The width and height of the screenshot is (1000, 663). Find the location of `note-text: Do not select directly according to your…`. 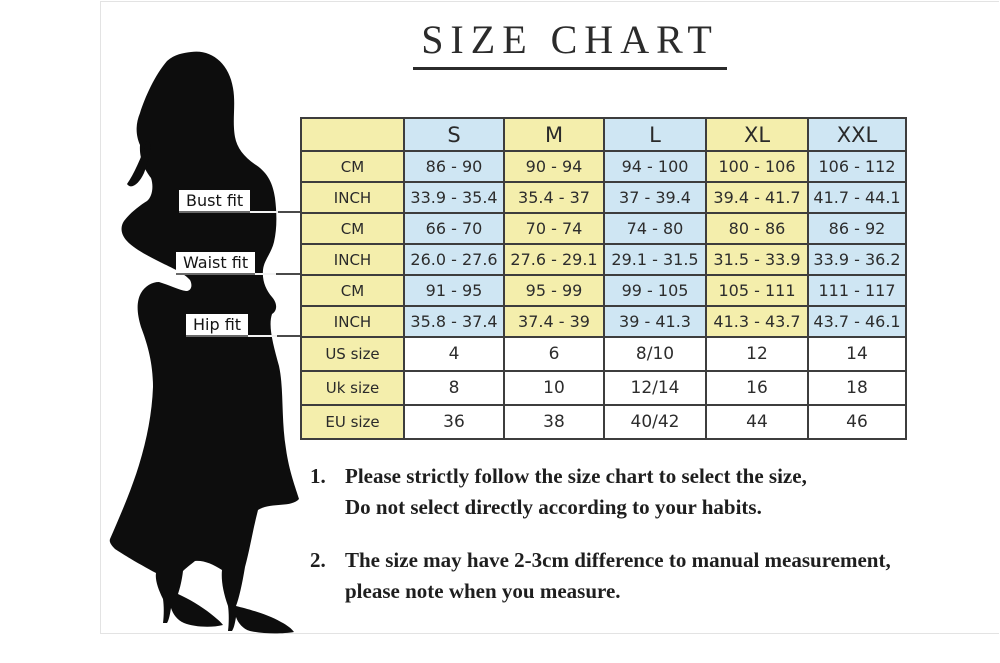

note-text: Do not select directly according to your… is located at coordinates (553, 507).